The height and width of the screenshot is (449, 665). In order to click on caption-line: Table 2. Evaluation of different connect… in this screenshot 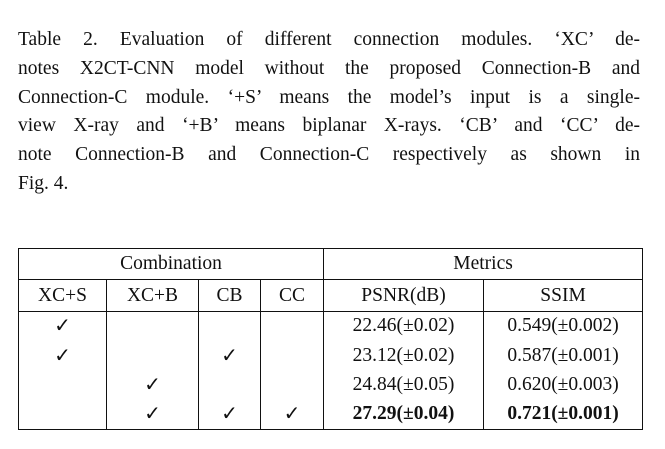, I will do `click(329, 39)`.